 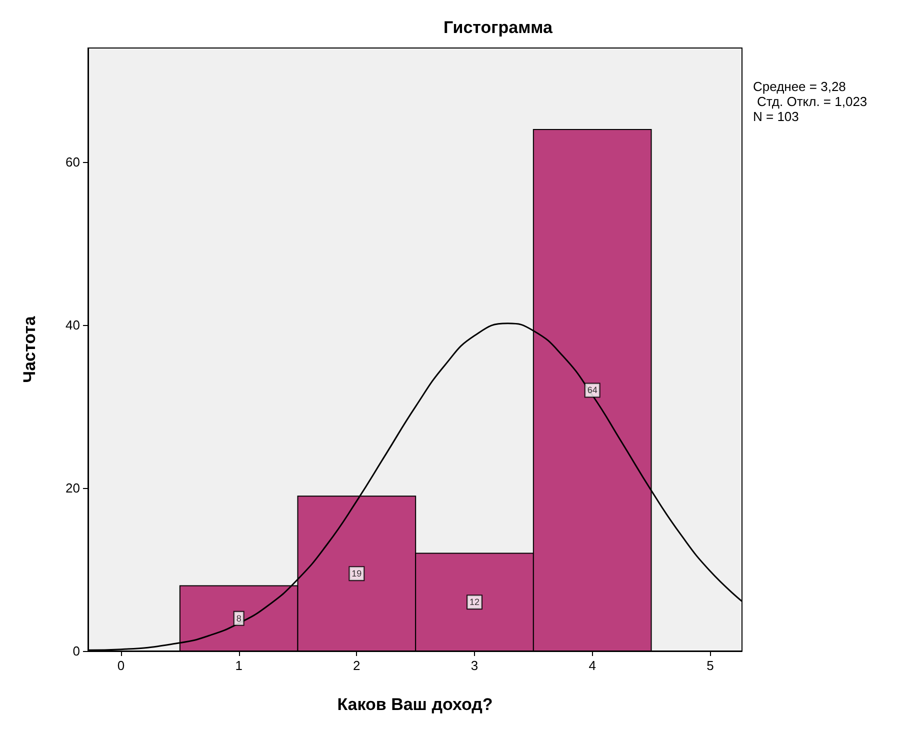 I want to click on data-label: 64, so click(x=592, y=390).